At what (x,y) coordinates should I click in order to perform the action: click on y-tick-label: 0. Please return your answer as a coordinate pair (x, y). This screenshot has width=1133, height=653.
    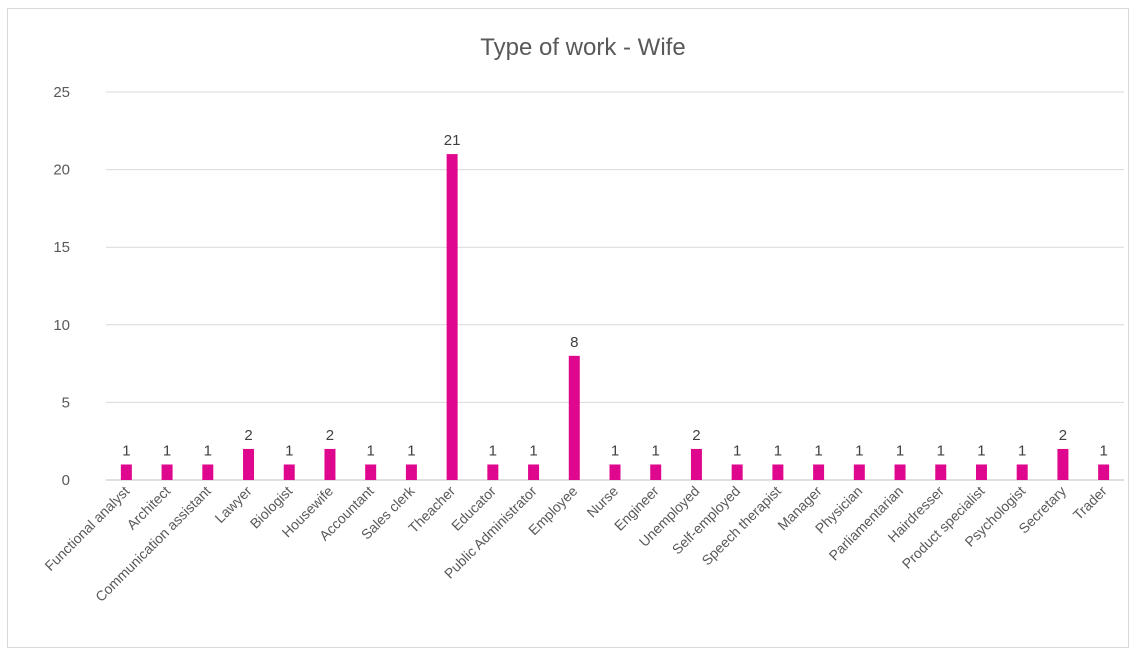
    Looking at the image, I should click on (66, 480).